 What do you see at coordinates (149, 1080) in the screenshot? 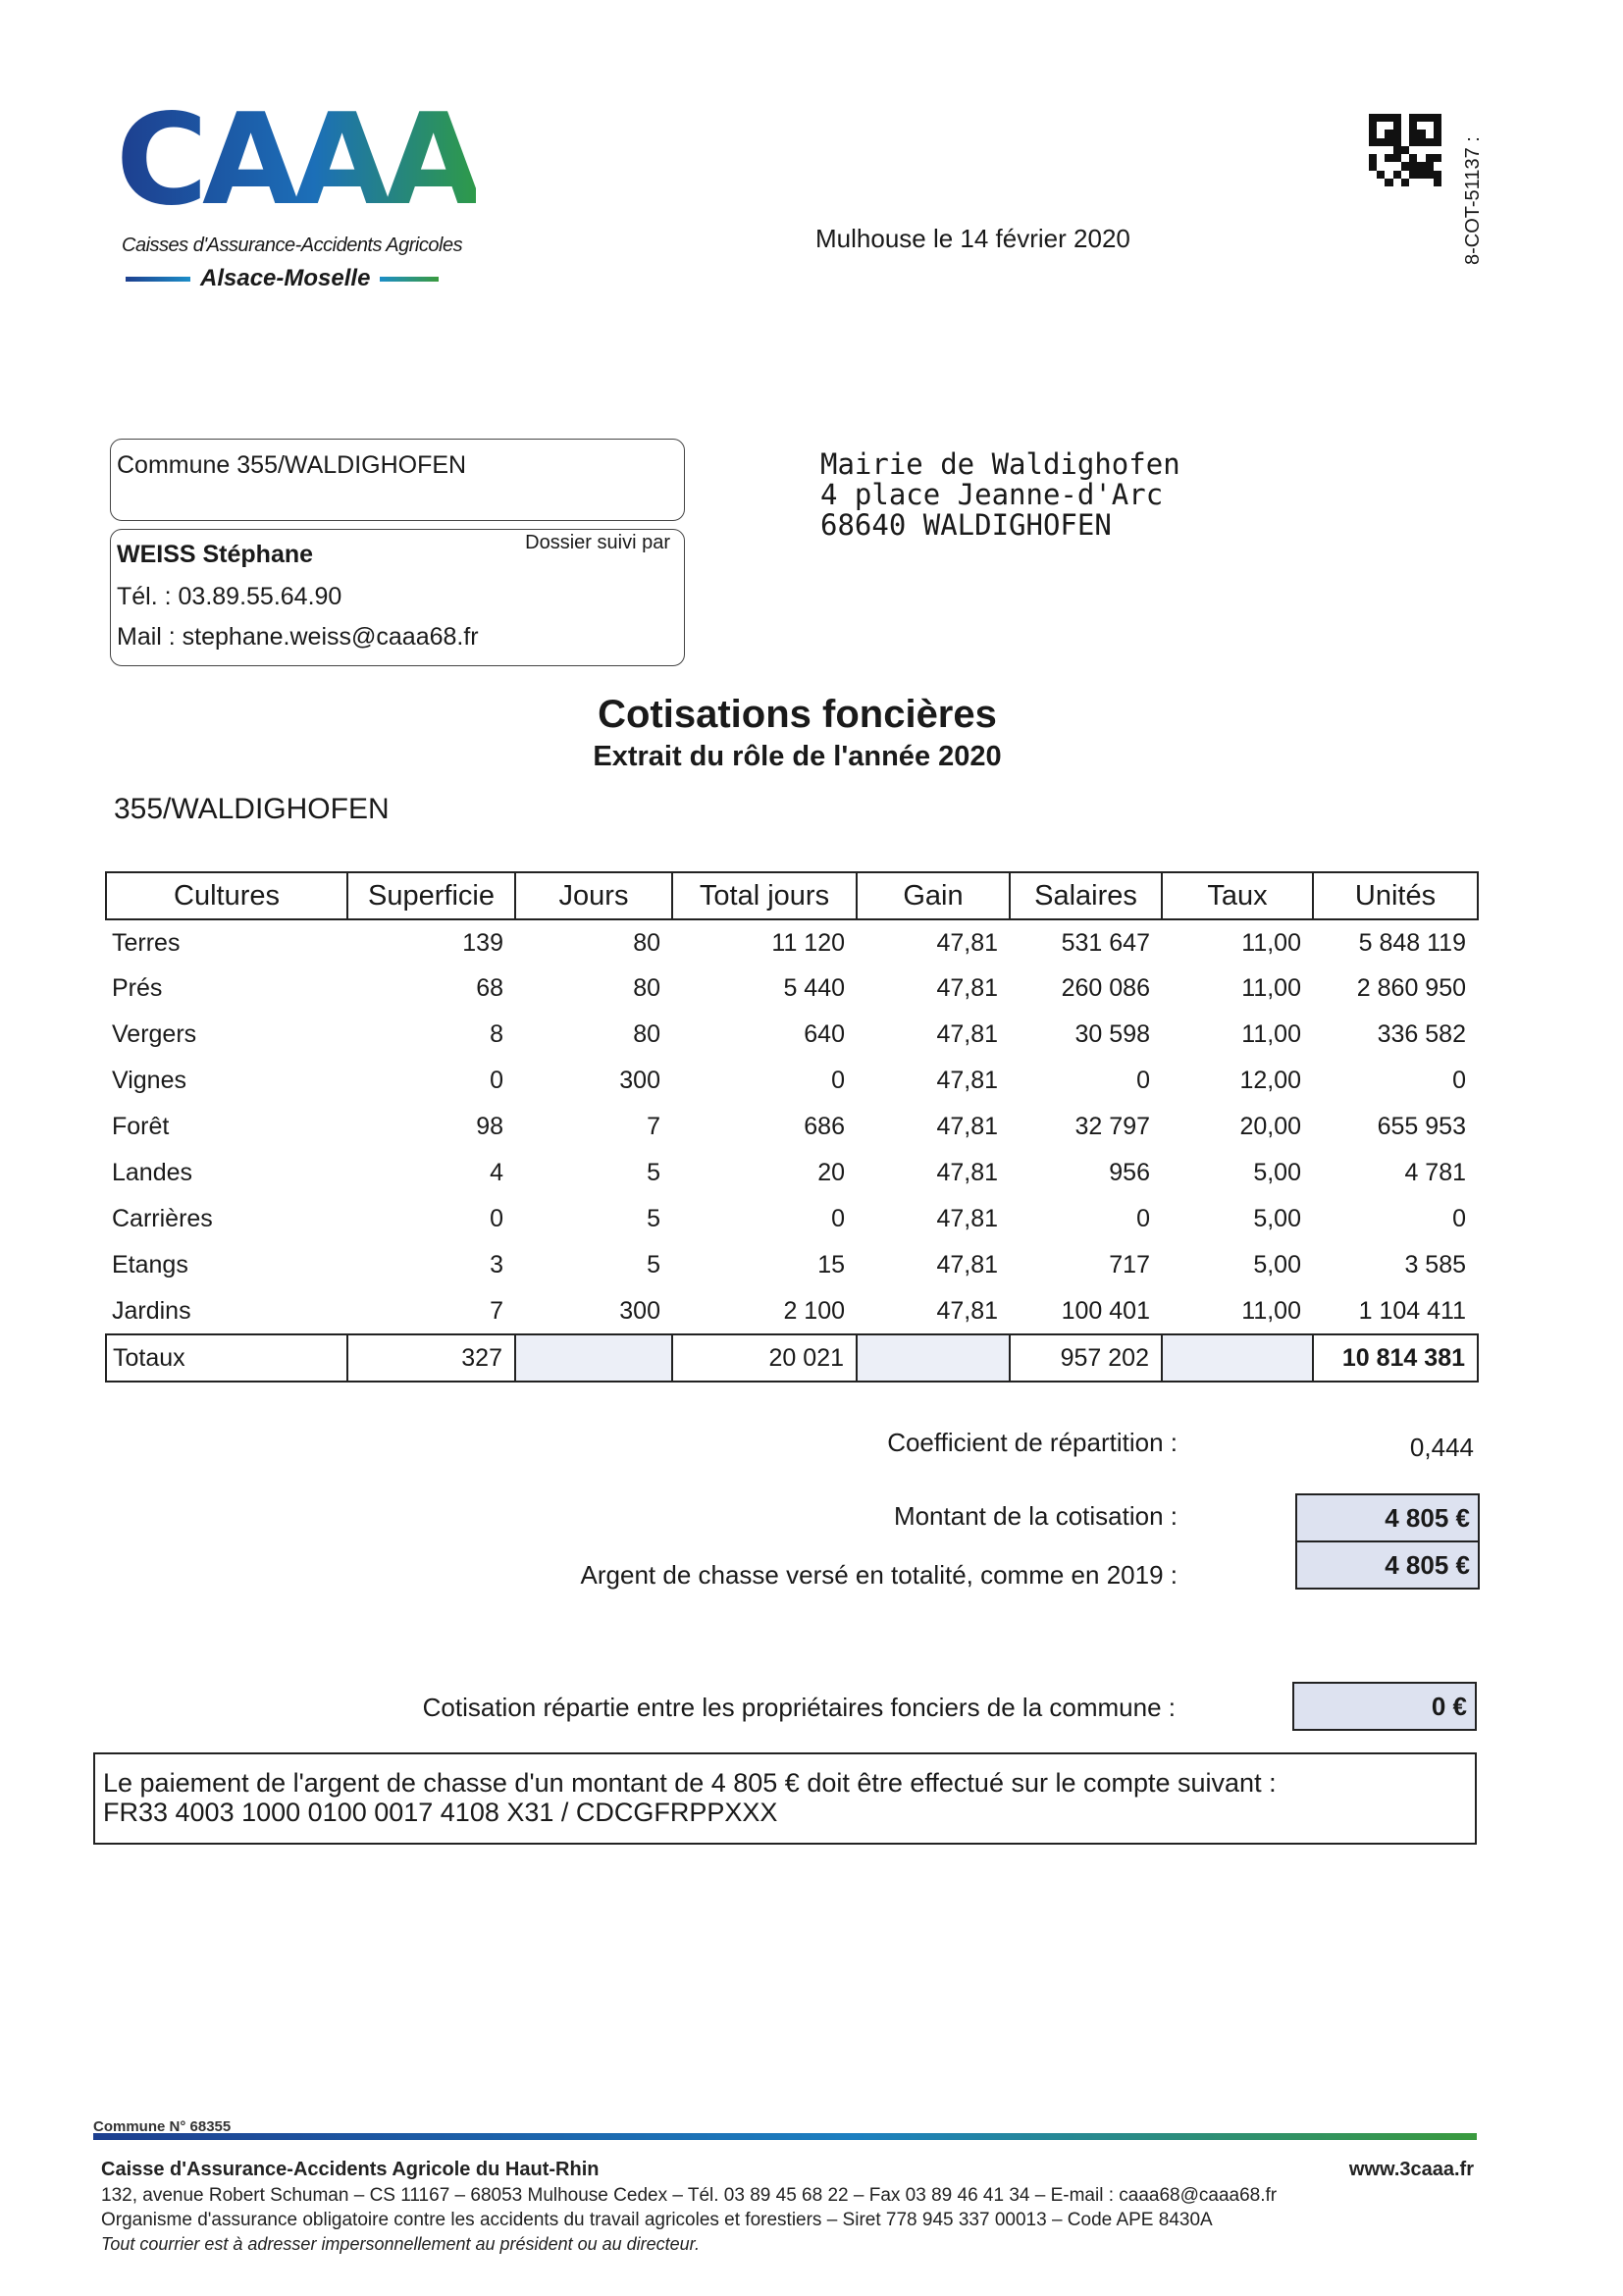
I see `culture-name: Vignes` at bounding box center [149, 1080].